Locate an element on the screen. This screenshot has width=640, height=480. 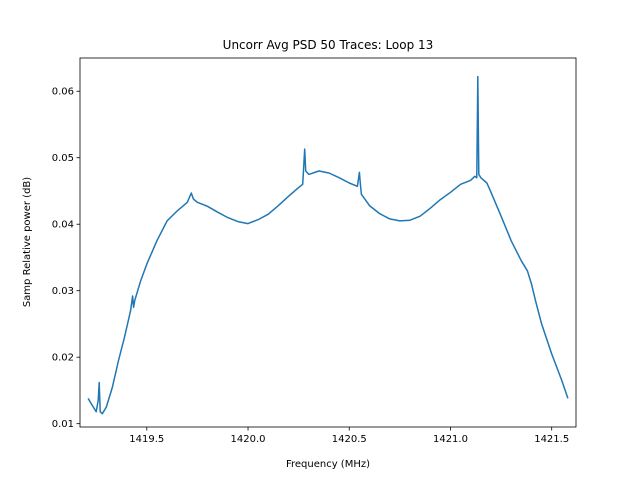
x-axis-title: Frequency (MHz) is located at coordinates (328, 464).